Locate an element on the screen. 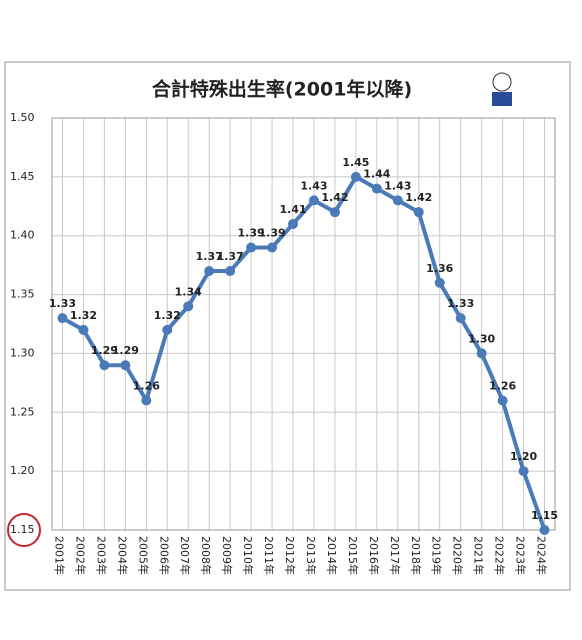 This screenshot has width=582, height=640. x-tick-label: 2001年 is located at coordinates (59, 555).